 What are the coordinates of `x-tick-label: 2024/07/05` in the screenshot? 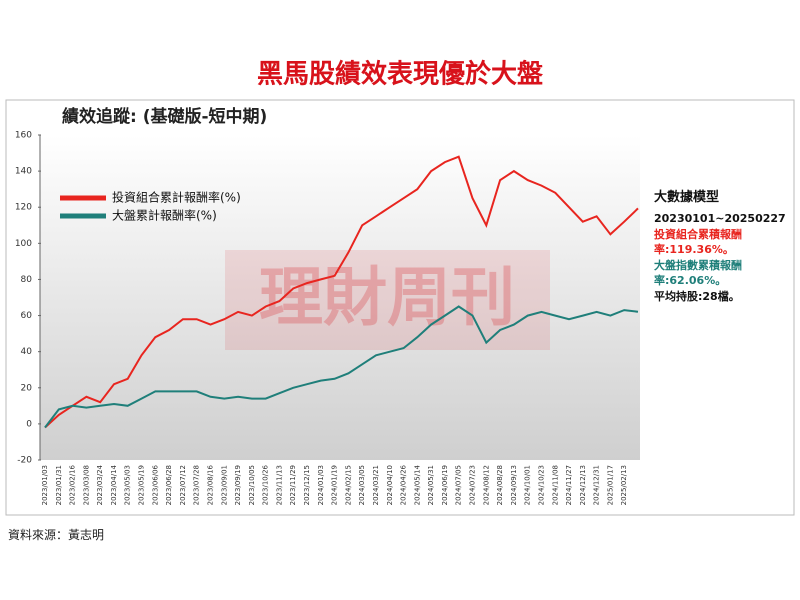 It's located at (459, 485).